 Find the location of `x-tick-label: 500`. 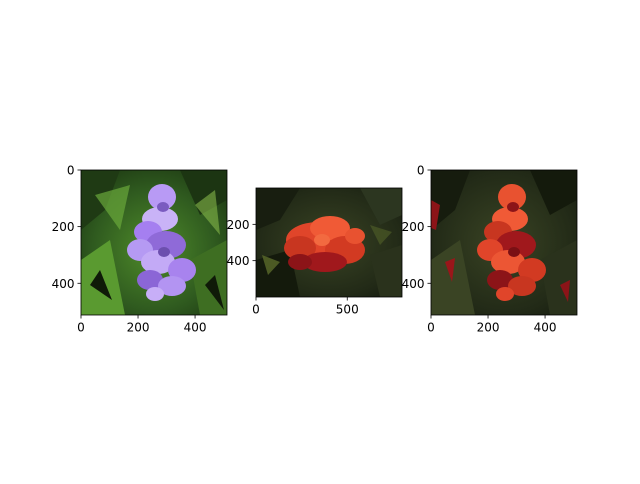

x-tick-label: 500 is located at coordinates (347, 310).